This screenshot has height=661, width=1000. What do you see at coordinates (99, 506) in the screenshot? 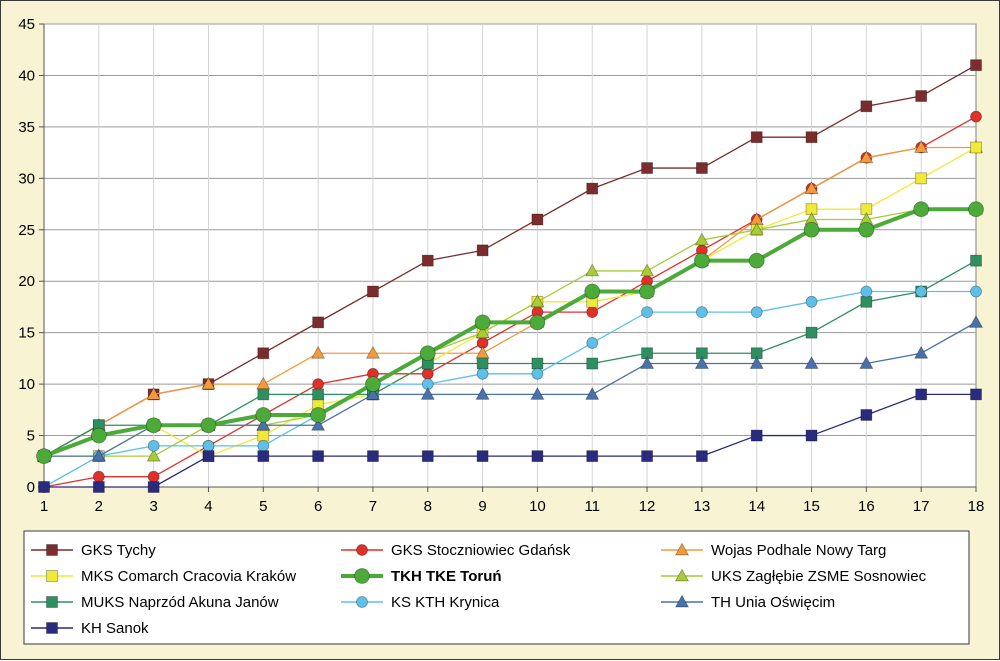
I see `x-tick-label: 2` at bounding box center [99, 506].